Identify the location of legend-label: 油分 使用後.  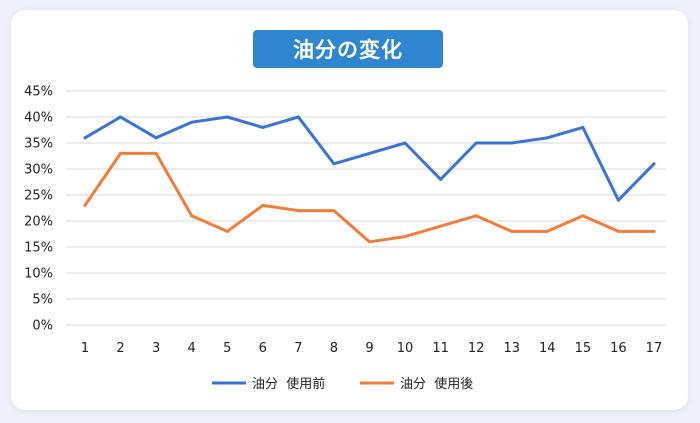
(436, 384).